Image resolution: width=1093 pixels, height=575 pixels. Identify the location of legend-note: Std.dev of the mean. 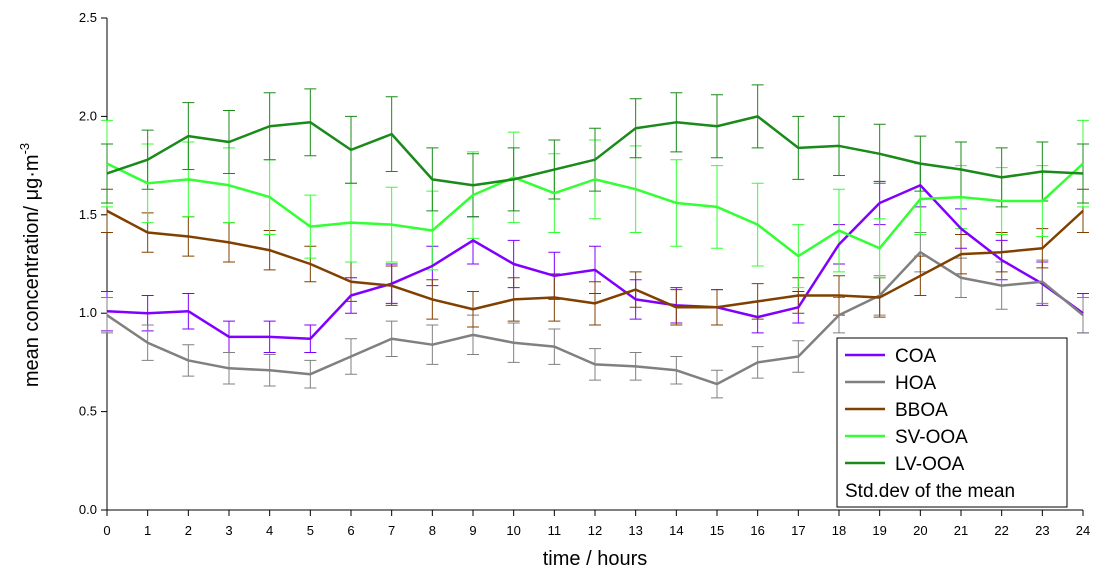
(930, 491).